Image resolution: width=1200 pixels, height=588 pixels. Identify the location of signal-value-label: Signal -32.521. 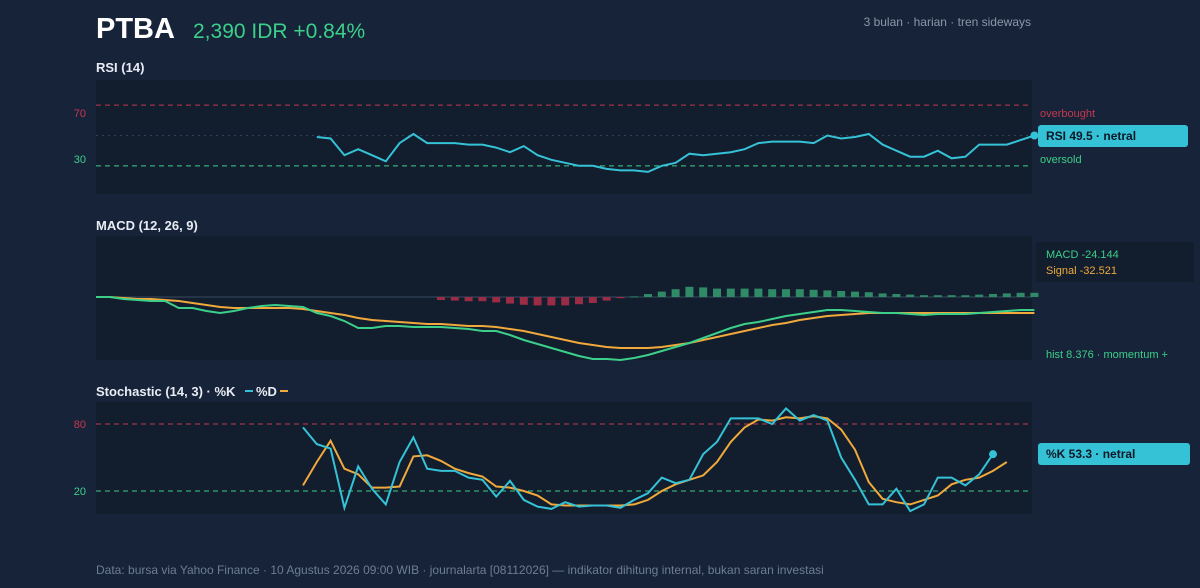
(1081, 271).